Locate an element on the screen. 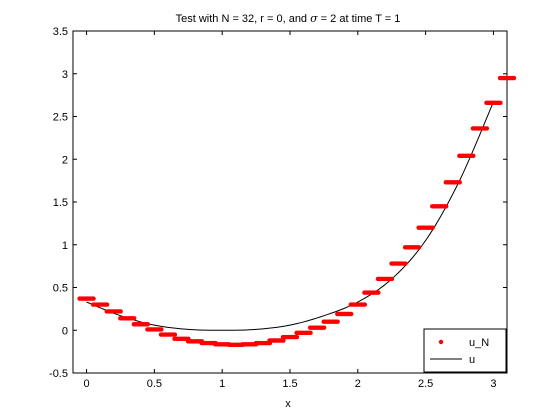 Image resolution: width=560 pixels, height=420 pixels. legend-marker-u_N is located at coordinates (441, 342).